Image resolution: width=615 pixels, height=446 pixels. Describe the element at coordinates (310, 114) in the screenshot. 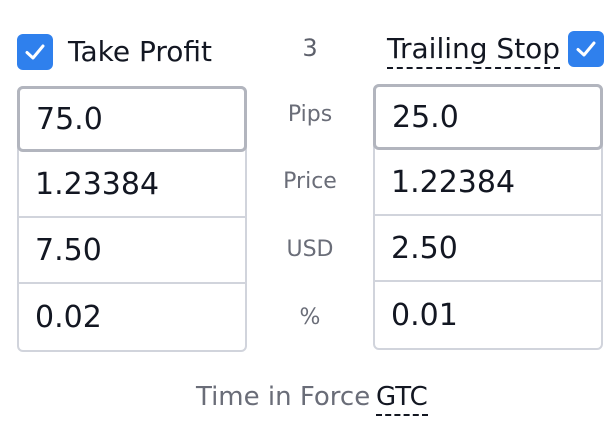

I see `unit-label-pips: Pips` at that location.